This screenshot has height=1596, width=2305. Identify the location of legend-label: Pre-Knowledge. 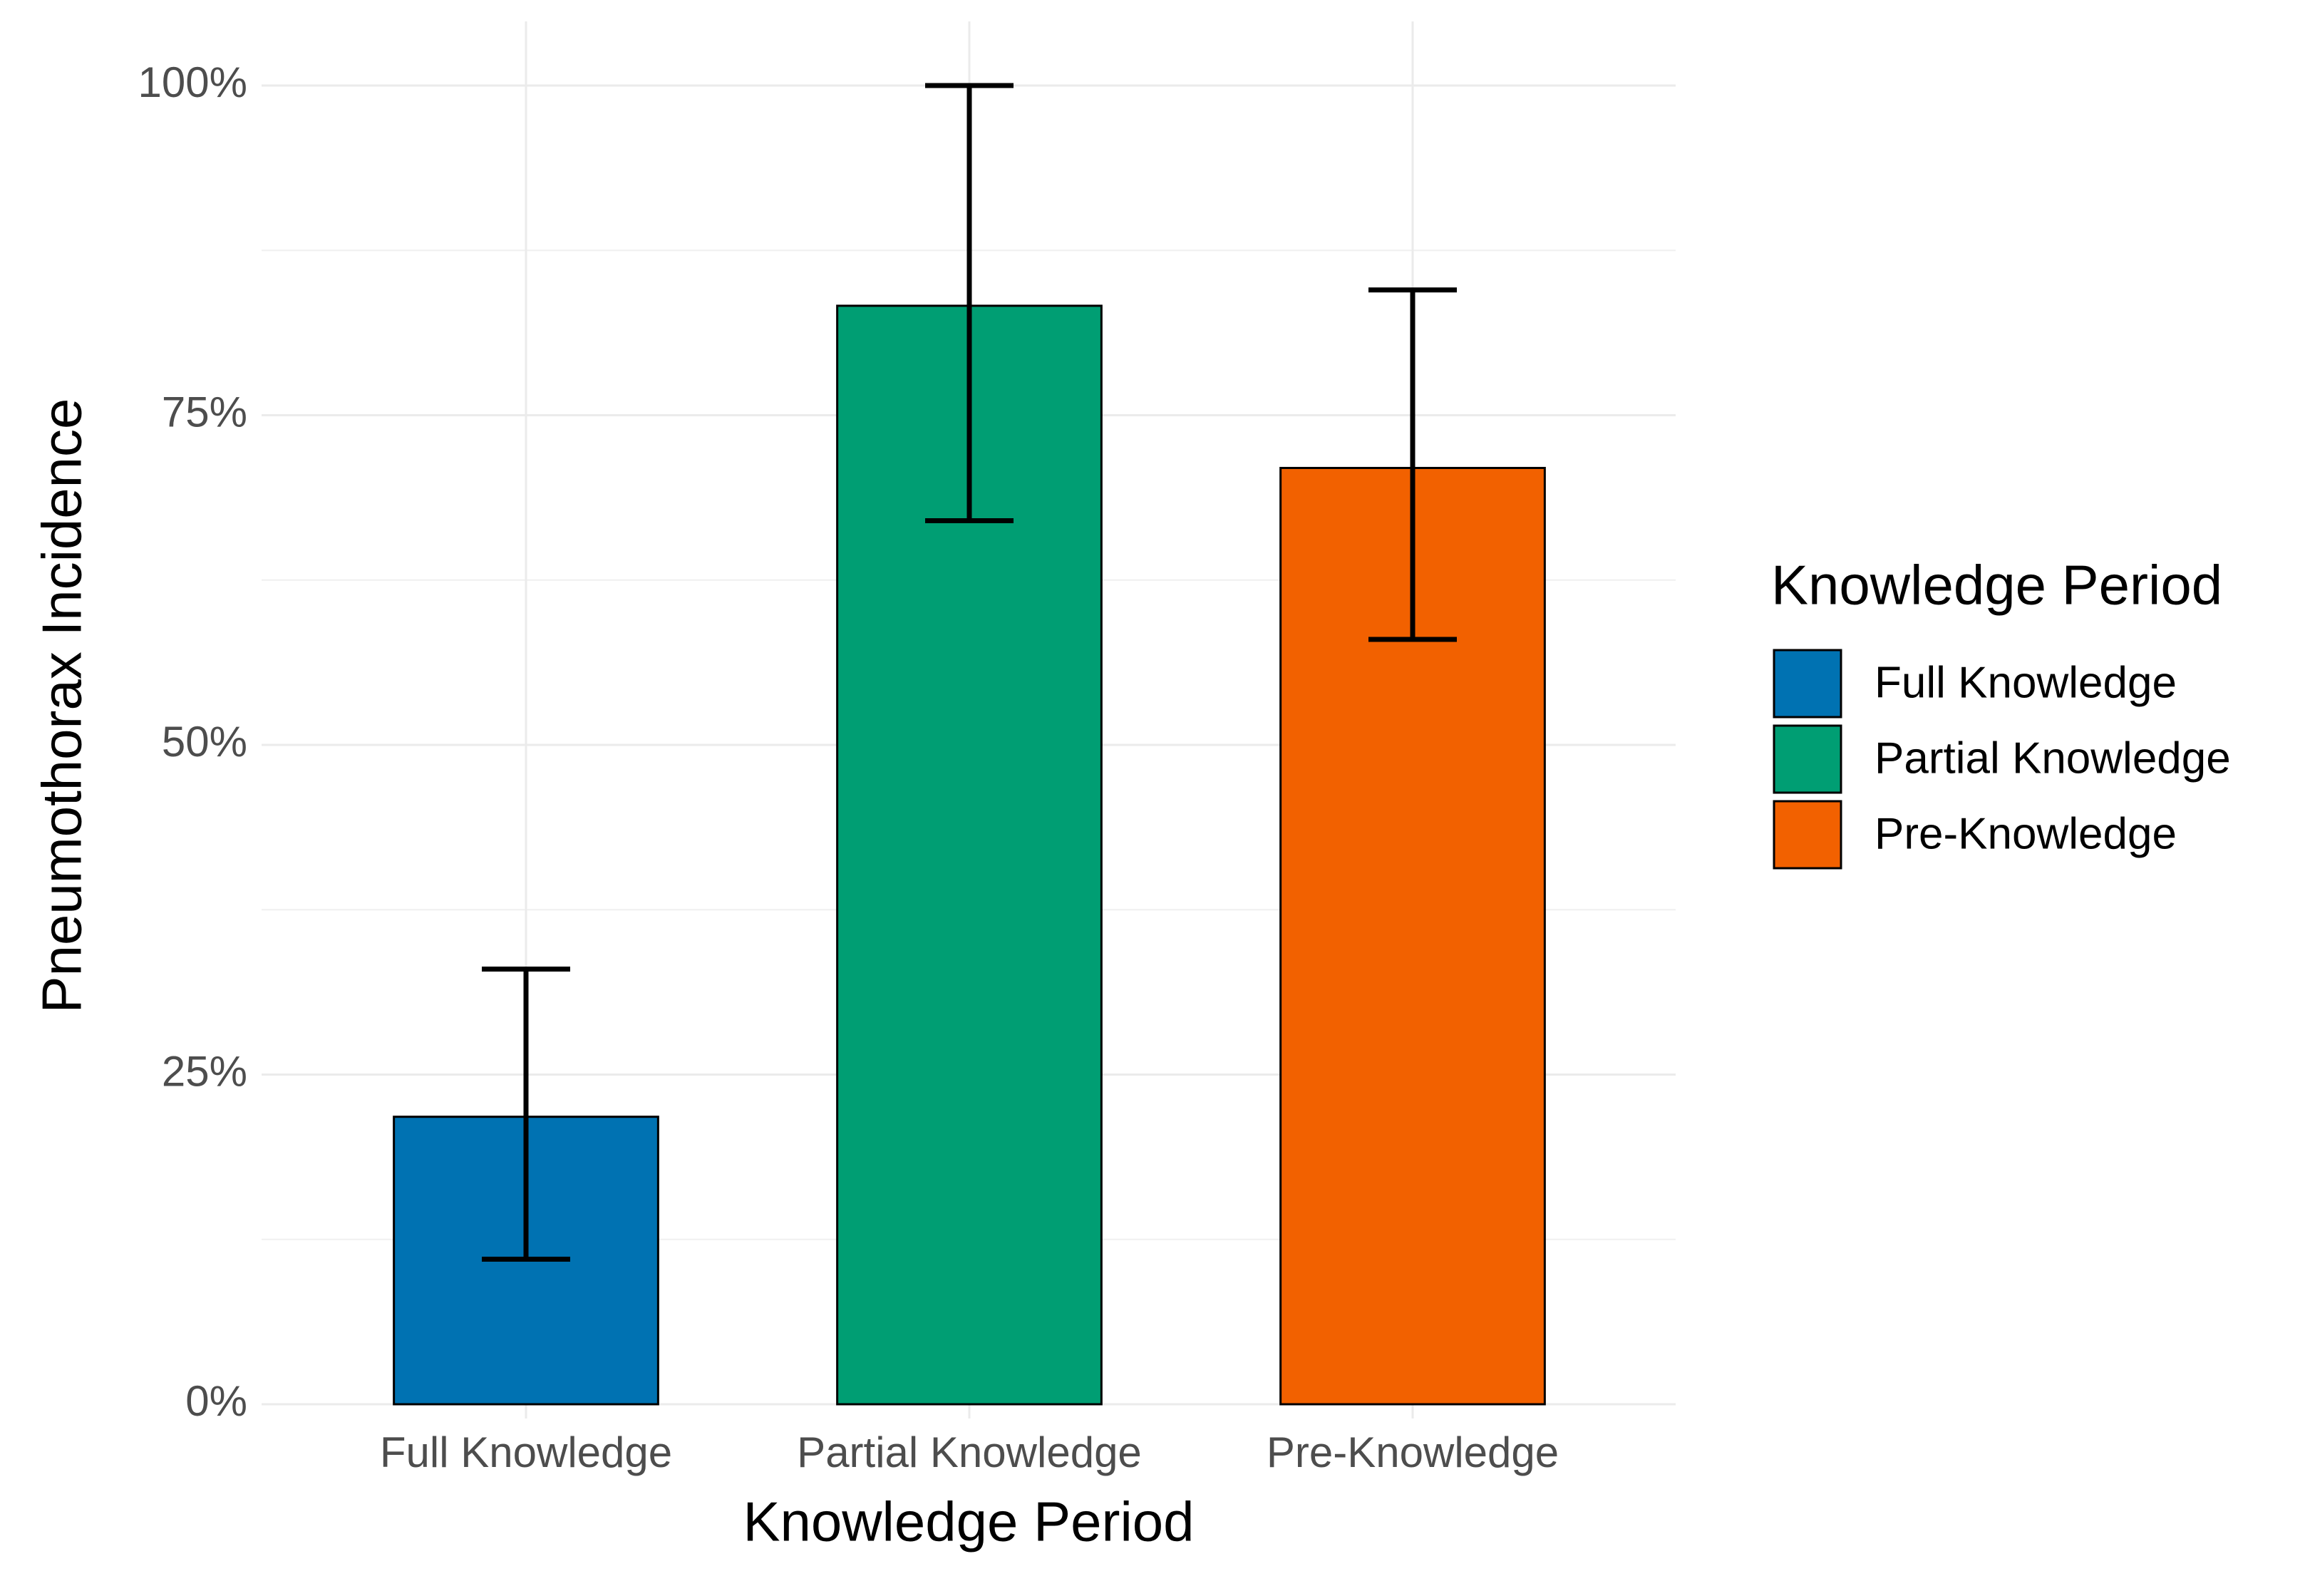
(2026, 833).